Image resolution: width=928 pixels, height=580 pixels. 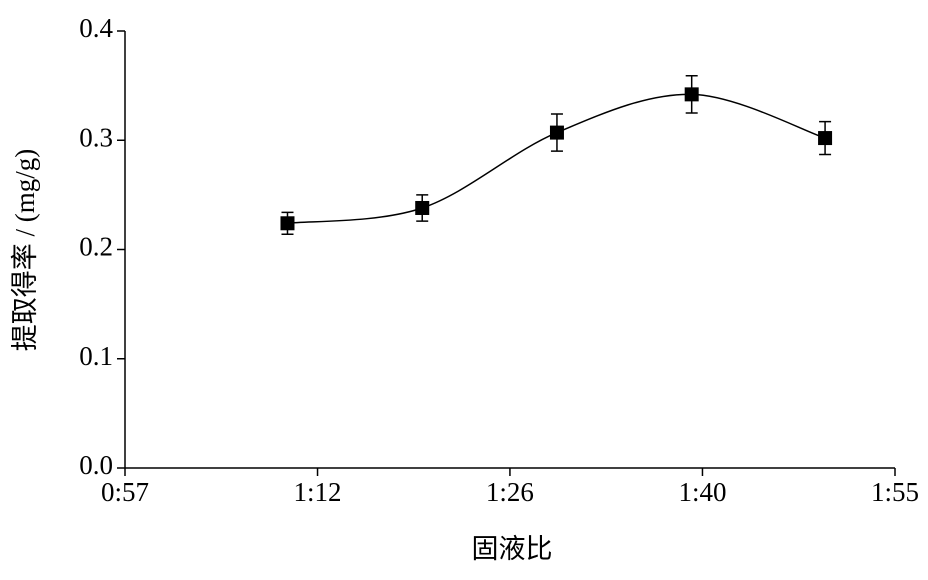 I want to click on y-tick-label: 0.0, so click(x=96, y=465).